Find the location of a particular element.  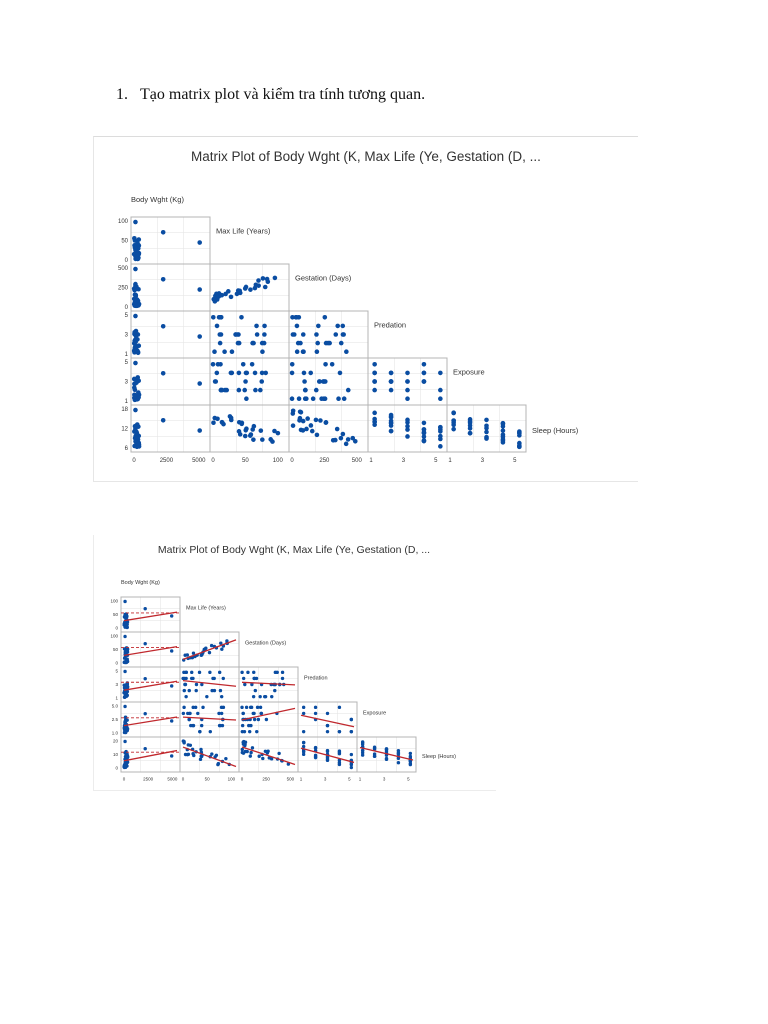

row-tick-label: 0 is located at coordinates (127, 261).